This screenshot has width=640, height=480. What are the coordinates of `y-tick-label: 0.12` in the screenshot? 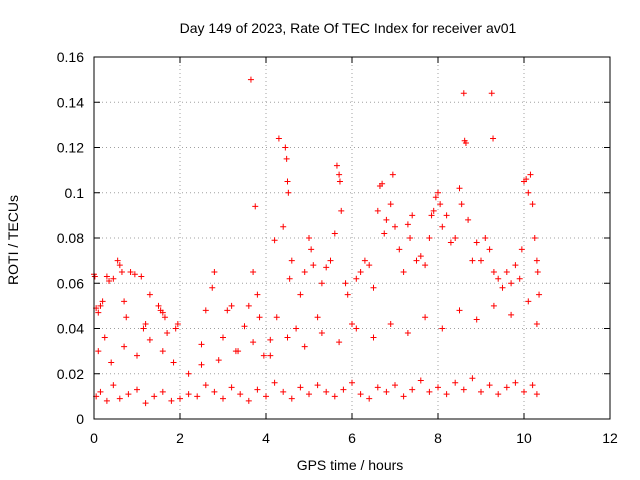 It's located at (70, 148).